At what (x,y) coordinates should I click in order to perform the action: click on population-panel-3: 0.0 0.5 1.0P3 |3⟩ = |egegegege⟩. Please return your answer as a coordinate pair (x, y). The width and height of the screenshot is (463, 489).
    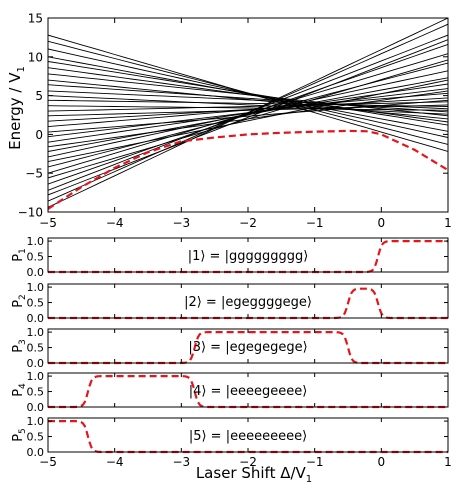
    Looking at the image, I should click on (230, 348).